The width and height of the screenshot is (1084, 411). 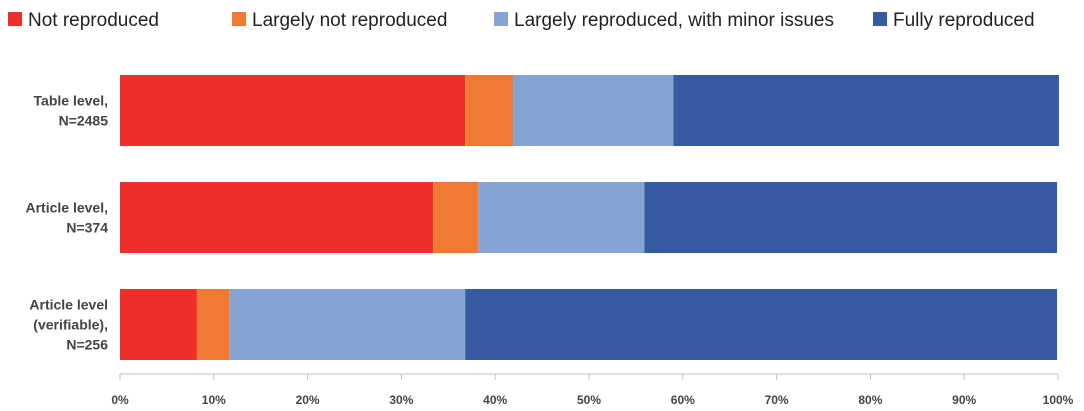 What do you see at coordinates (87, 345) in the screenshot?
I see `category-label-3-line-3: N=256` at bounding box center [87, 345].